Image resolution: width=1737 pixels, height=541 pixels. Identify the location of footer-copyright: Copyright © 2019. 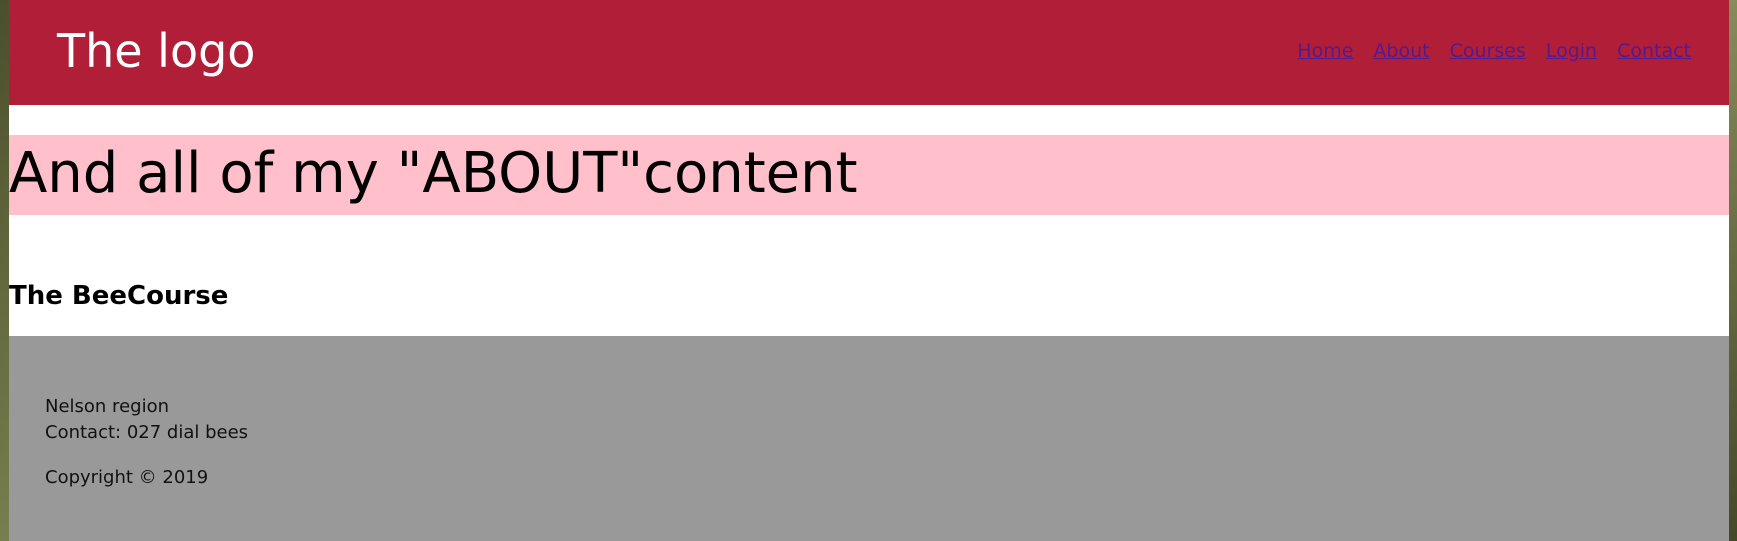
(127, 477).